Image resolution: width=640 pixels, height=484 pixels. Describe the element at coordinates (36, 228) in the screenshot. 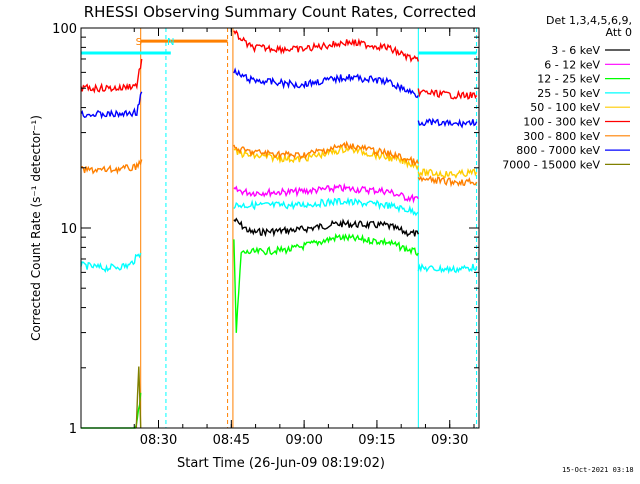

I see `y-axis-label: Corrected Count Rate (s⁻¹ detector⁻¹)` at that location.